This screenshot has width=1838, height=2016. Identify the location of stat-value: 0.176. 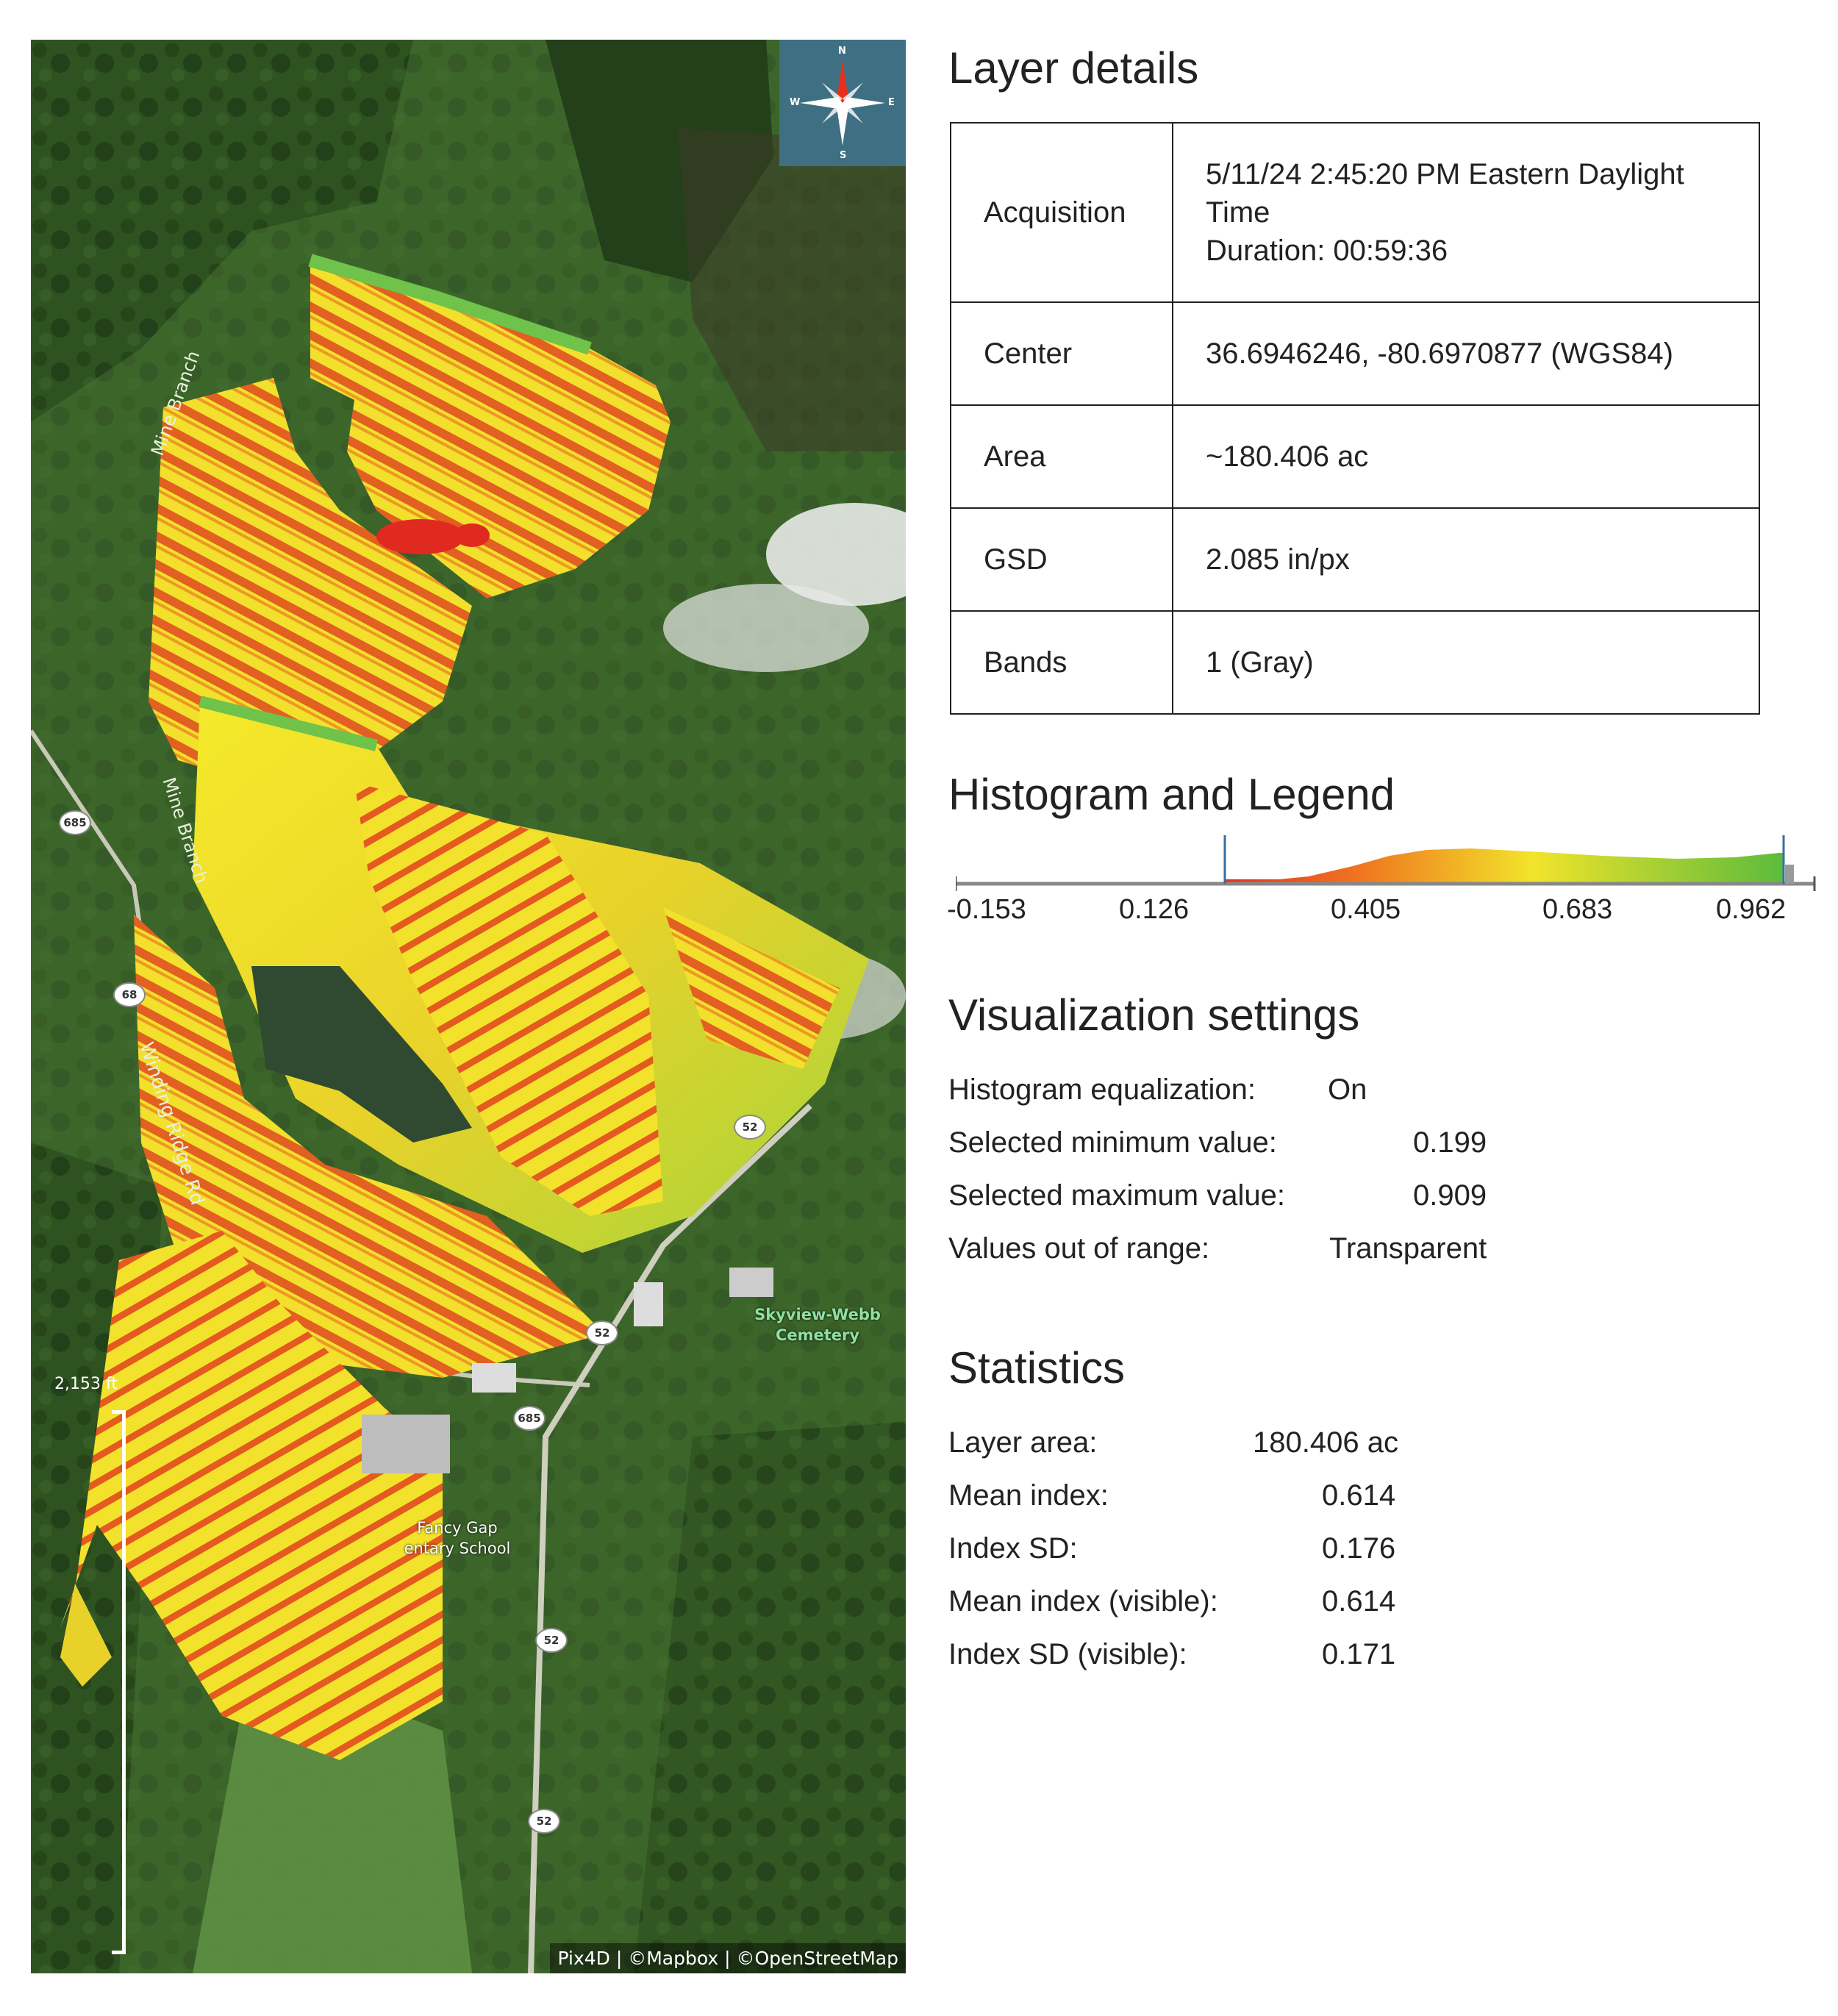
(1359, 1549).